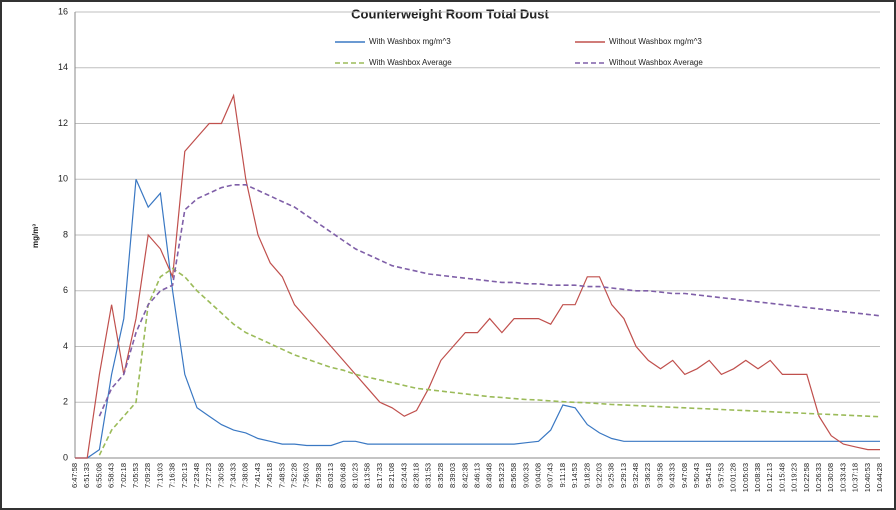 Image resolution: width=896 pixels, height=510 pixels. What do you see at coordinates (65, 402) in the screenshot?
I see `y-tick-label: 2` at bounding box center [65, 402].